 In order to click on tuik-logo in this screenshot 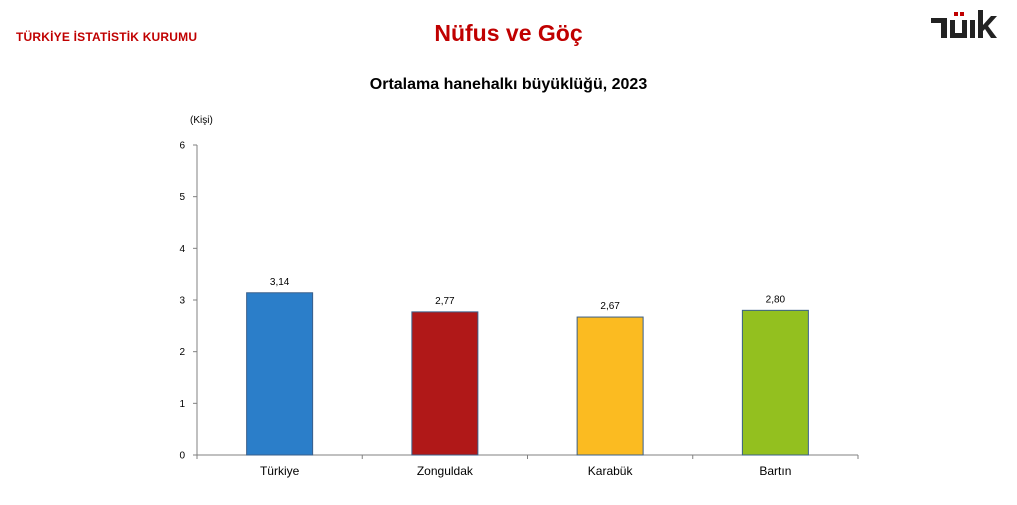, I will do `click(964, 27)`.